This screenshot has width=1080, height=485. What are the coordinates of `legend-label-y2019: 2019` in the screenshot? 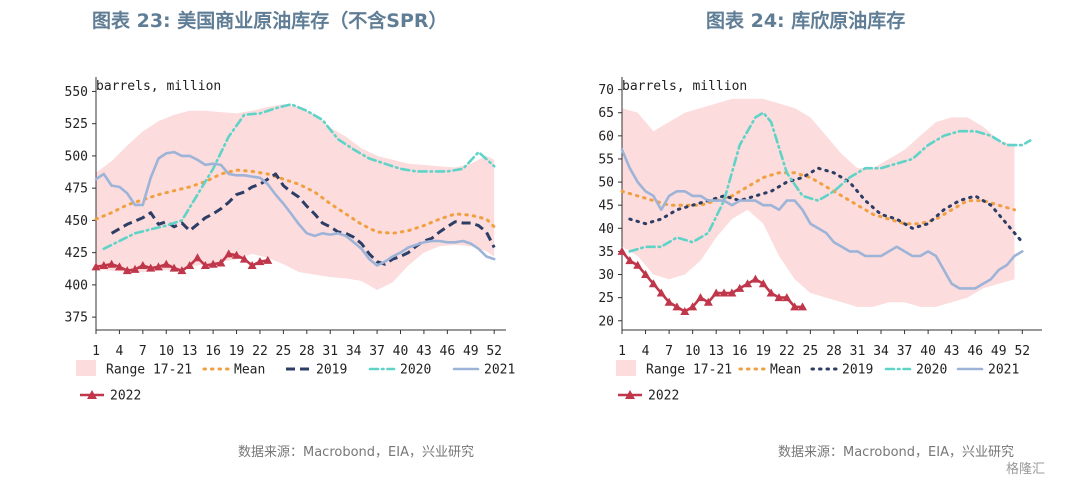 It's located at (857, 370).